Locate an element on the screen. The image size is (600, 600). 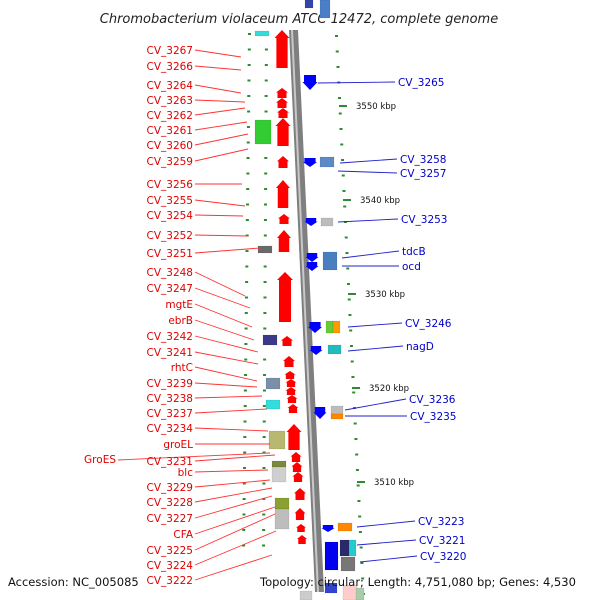
gene-label-left: CV_3262 is located at coordinates (170, 116).